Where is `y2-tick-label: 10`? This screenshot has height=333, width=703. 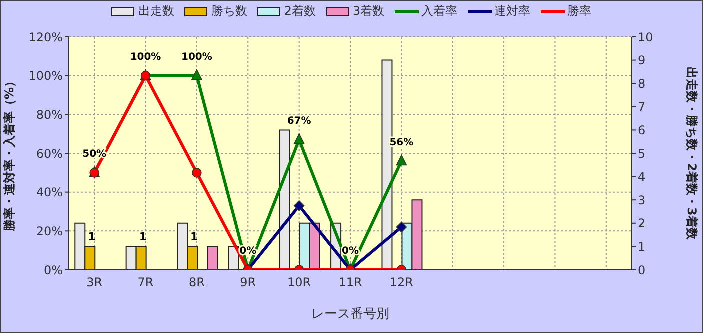 y2-tick-label: 10 is located at coordinates (646, 37).